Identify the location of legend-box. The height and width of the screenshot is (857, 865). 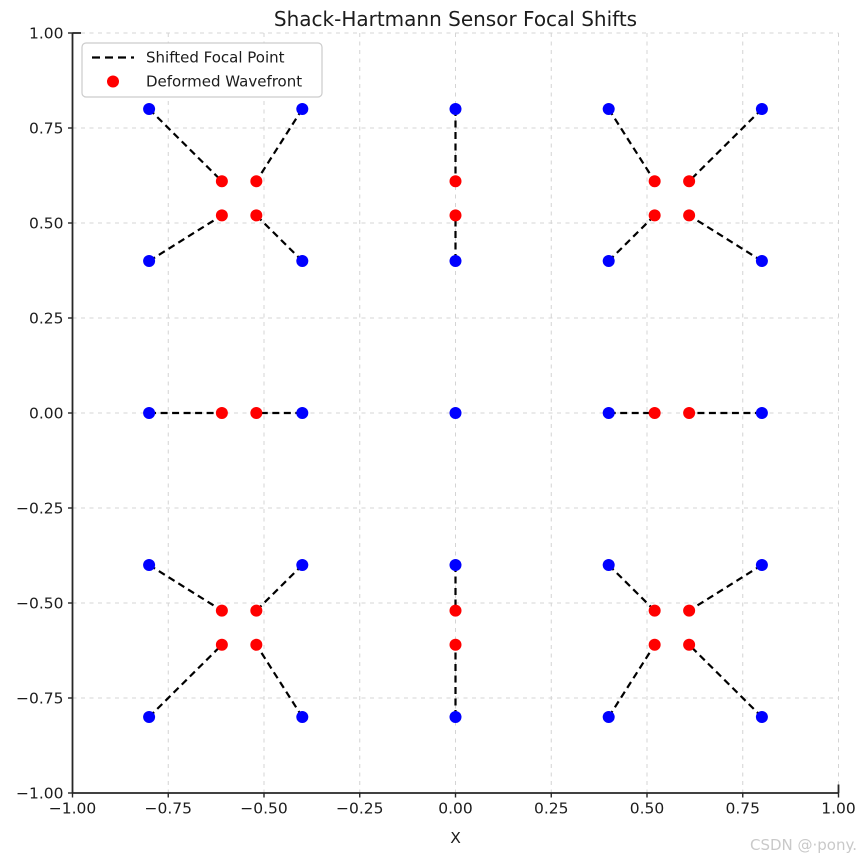
(202, 70).